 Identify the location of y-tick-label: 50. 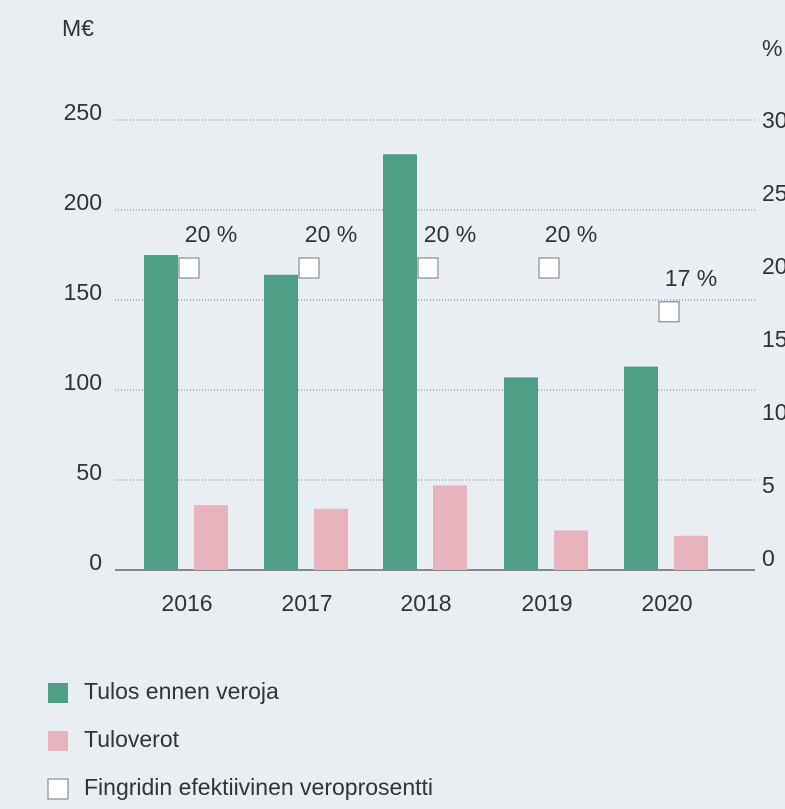
(89, 472).